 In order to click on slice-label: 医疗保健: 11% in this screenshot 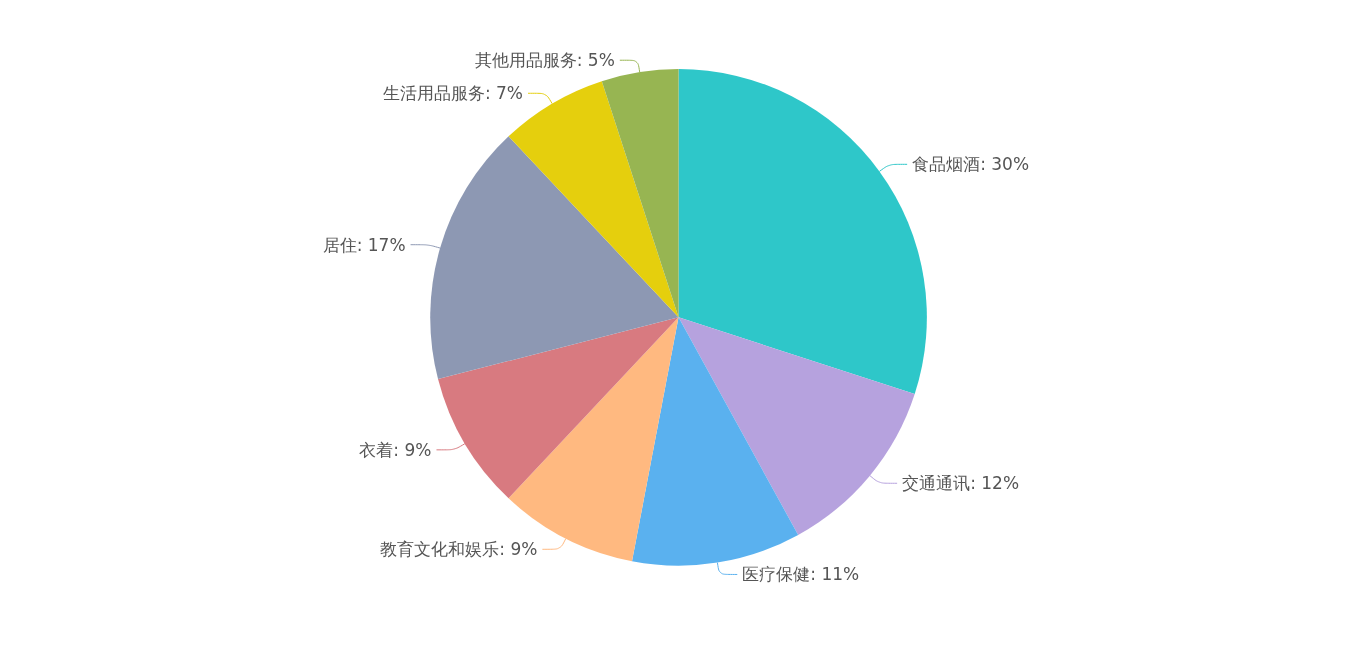, I will do `click(801, 574)`.